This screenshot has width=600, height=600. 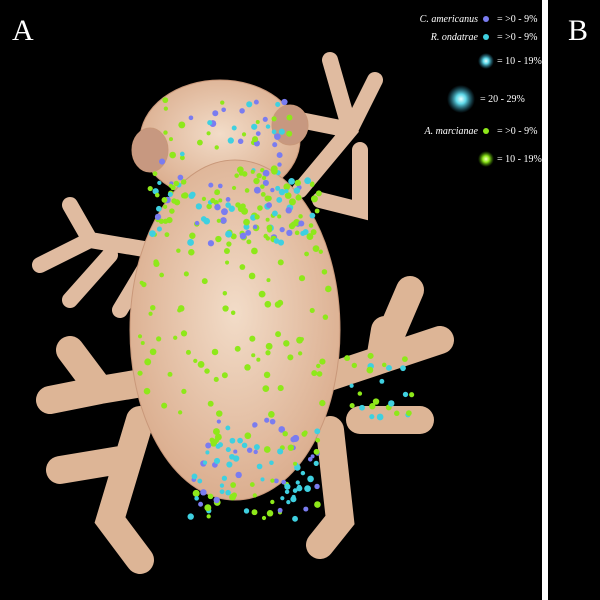 I want to click on right-arm, so click(x=337, y=136).